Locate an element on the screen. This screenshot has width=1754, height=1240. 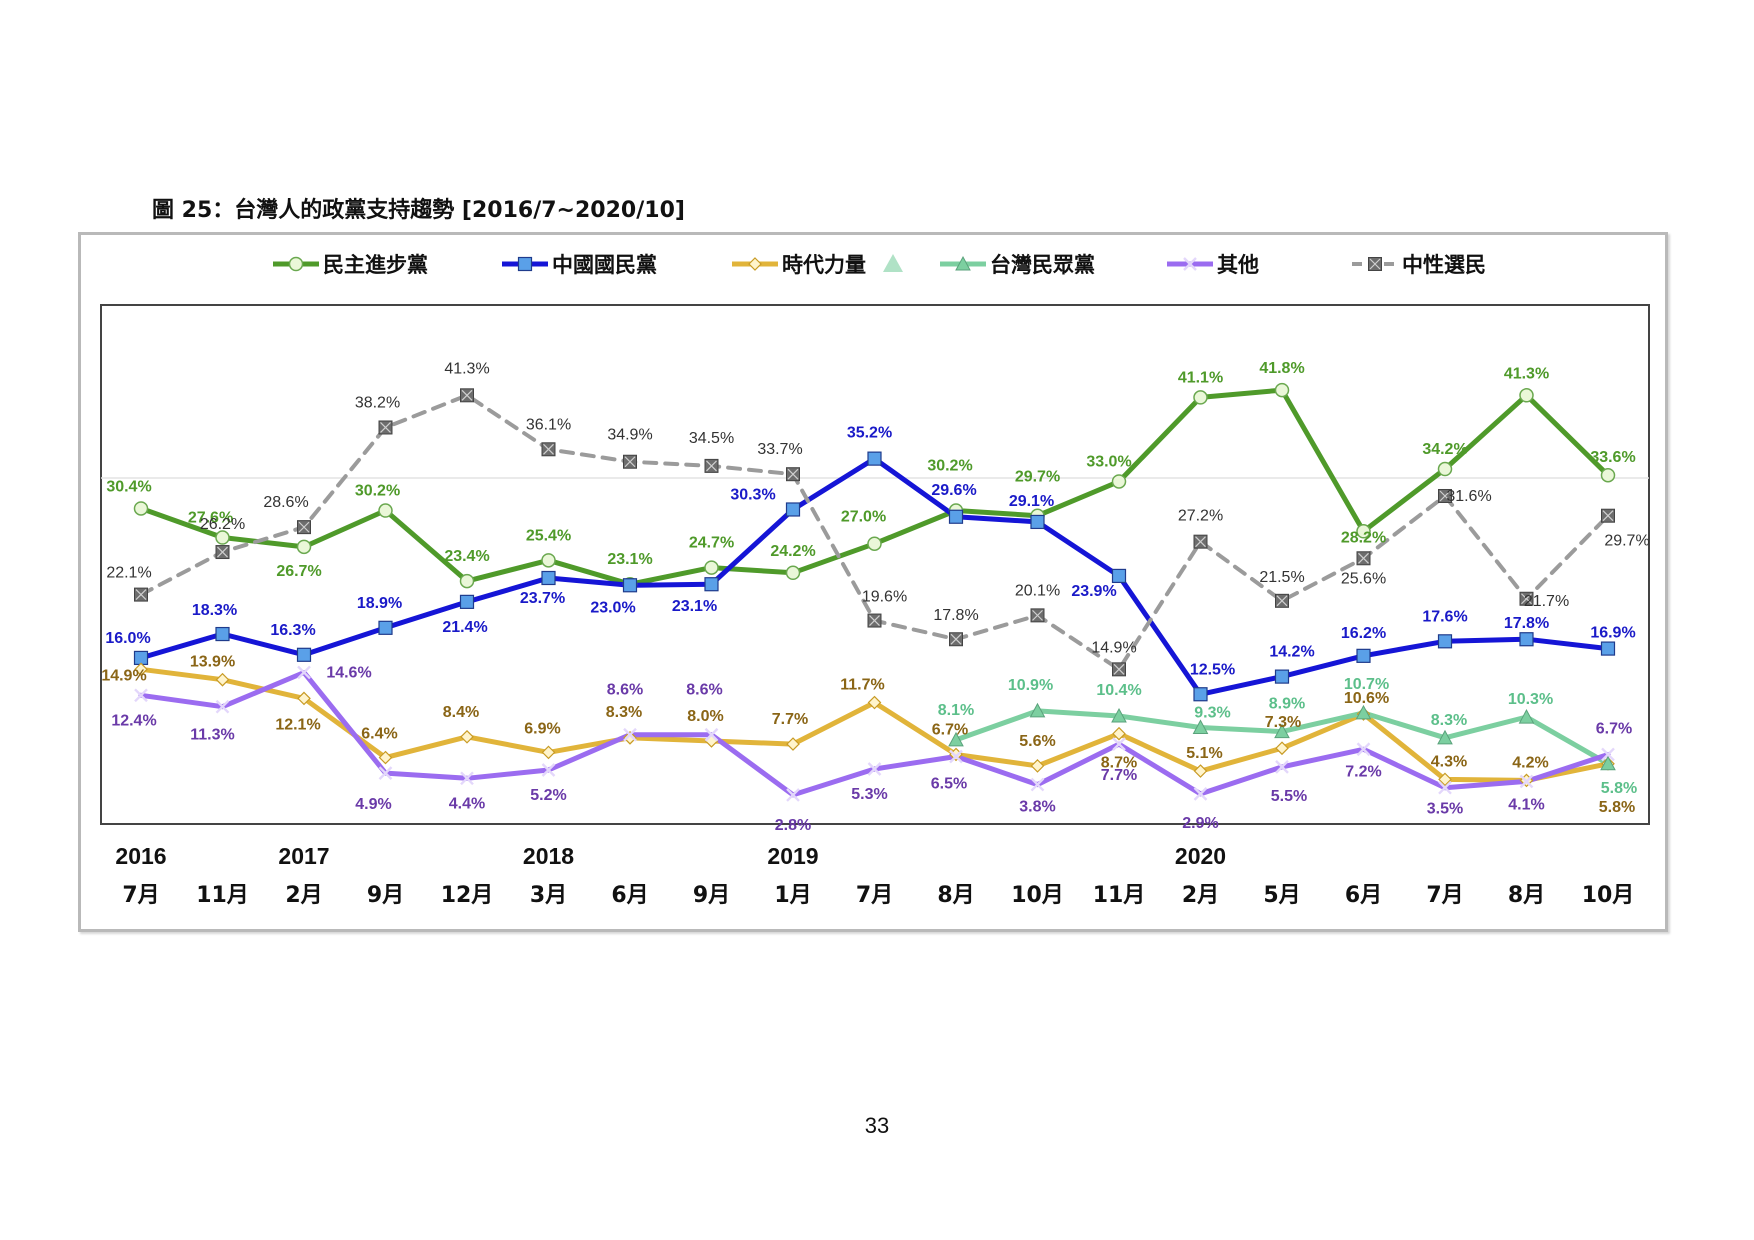
series-circle-label: 24.7% is located at coordinates (711, 543).